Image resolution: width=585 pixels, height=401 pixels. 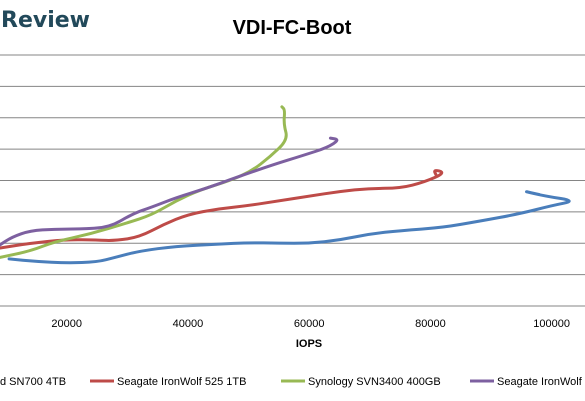 What do you see at coordinates (188, 324) in the screenshot?
I see `x-tick-label: 40000` at bounding box center [188, 324].